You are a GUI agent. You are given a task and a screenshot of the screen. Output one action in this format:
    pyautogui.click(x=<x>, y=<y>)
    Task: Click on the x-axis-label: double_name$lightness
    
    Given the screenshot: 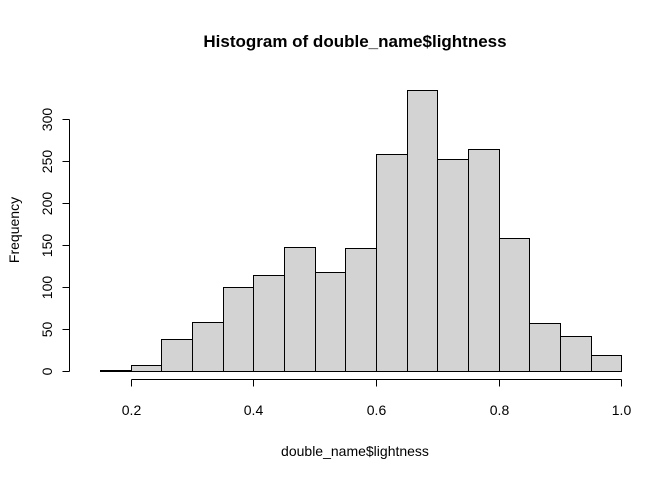 What is the action you would take?
    pyautogui.click(x=355, y=451)
    